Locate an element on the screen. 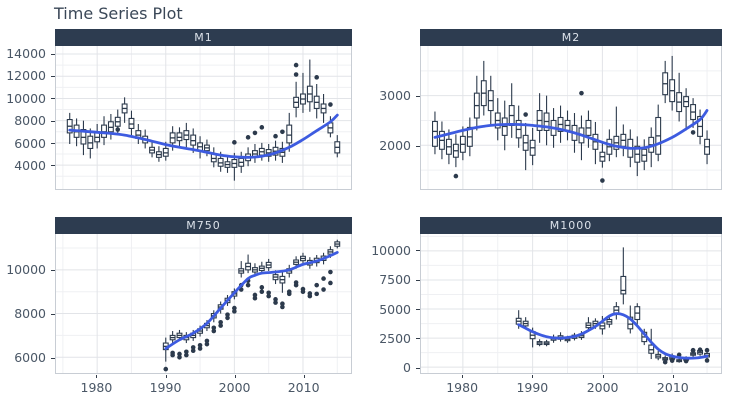 The width and height of the screenshot is (738, 411). y-tick-label: 2500 is located at coordinates (395, 338).